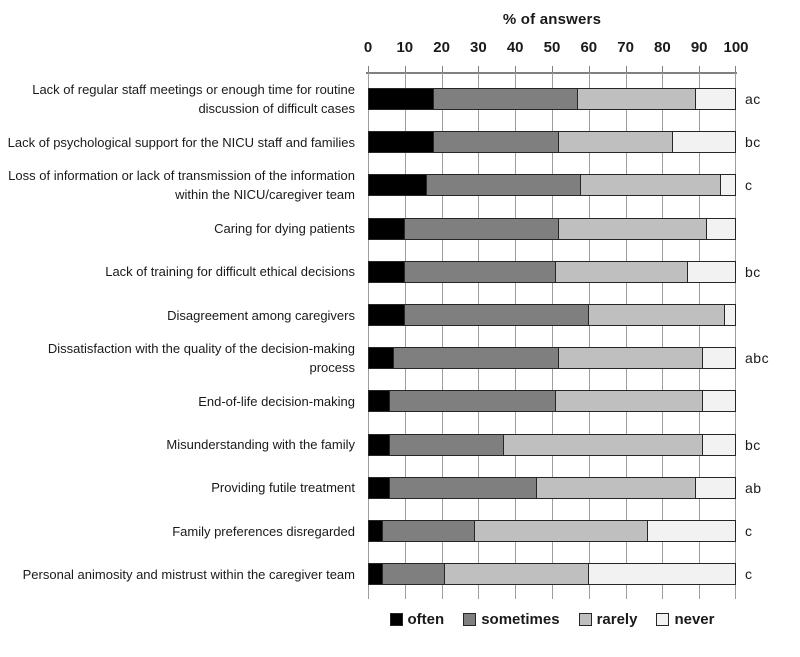 This screenshot has width=800, height=657. Describe the element at coordinates (441, 47) in the screenshot. I see `x-tick-label: 20` at that location.